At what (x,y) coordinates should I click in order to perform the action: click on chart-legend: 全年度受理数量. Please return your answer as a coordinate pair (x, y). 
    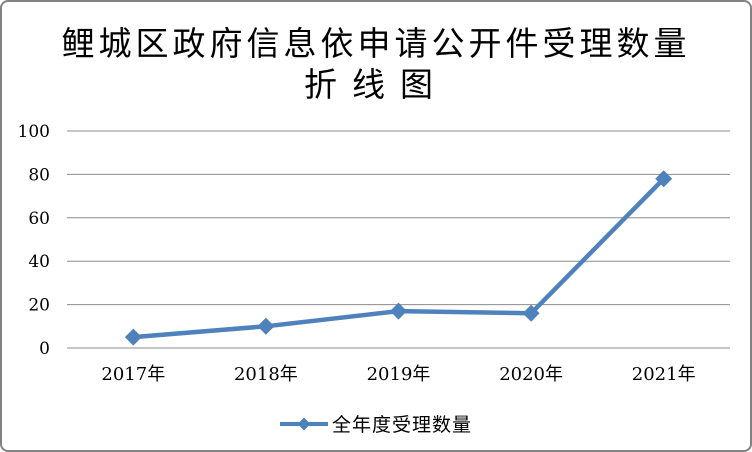
    Looking at the image, I should click on (376, 423).